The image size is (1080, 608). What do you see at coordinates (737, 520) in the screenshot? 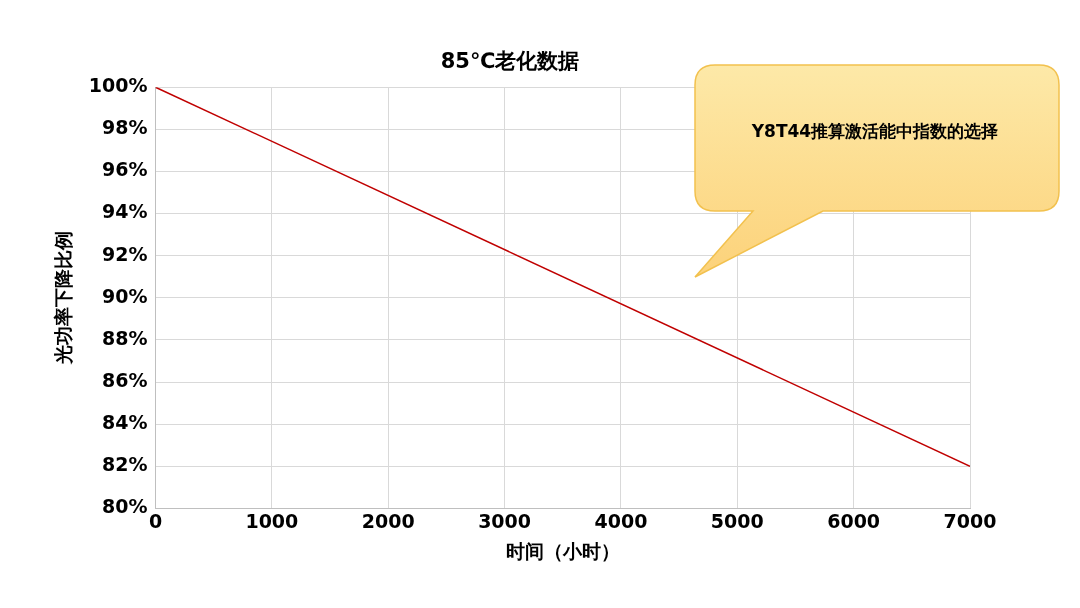
I see `x-tick-label: 5000` at bounding box center [737, 520].